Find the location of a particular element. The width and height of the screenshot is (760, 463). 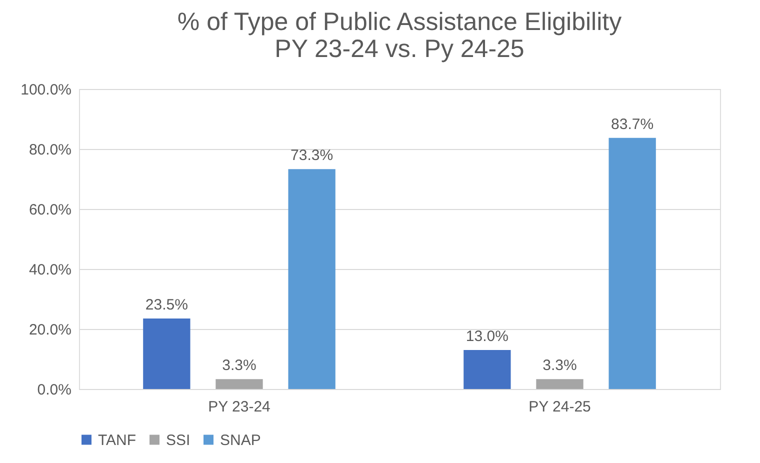

data-label: 23.5% is located at coordinates (166, 305).